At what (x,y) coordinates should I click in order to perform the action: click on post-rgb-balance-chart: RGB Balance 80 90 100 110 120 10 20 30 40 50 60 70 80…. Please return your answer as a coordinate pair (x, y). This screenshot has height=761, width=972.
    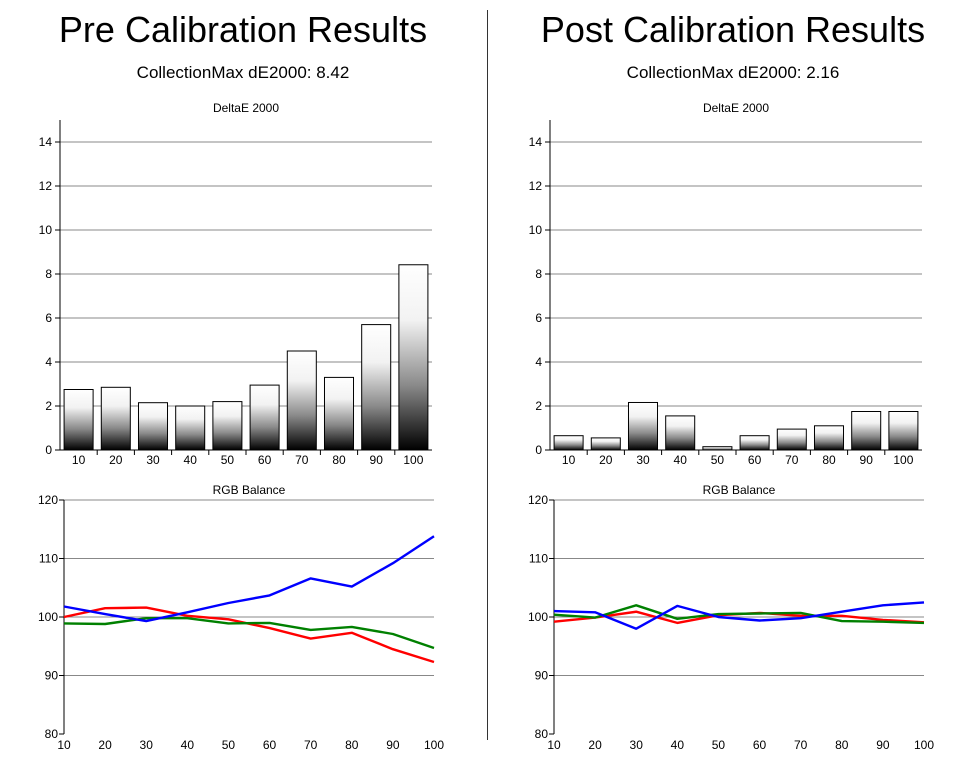
    Looking at the image, I should click on (731, 617).